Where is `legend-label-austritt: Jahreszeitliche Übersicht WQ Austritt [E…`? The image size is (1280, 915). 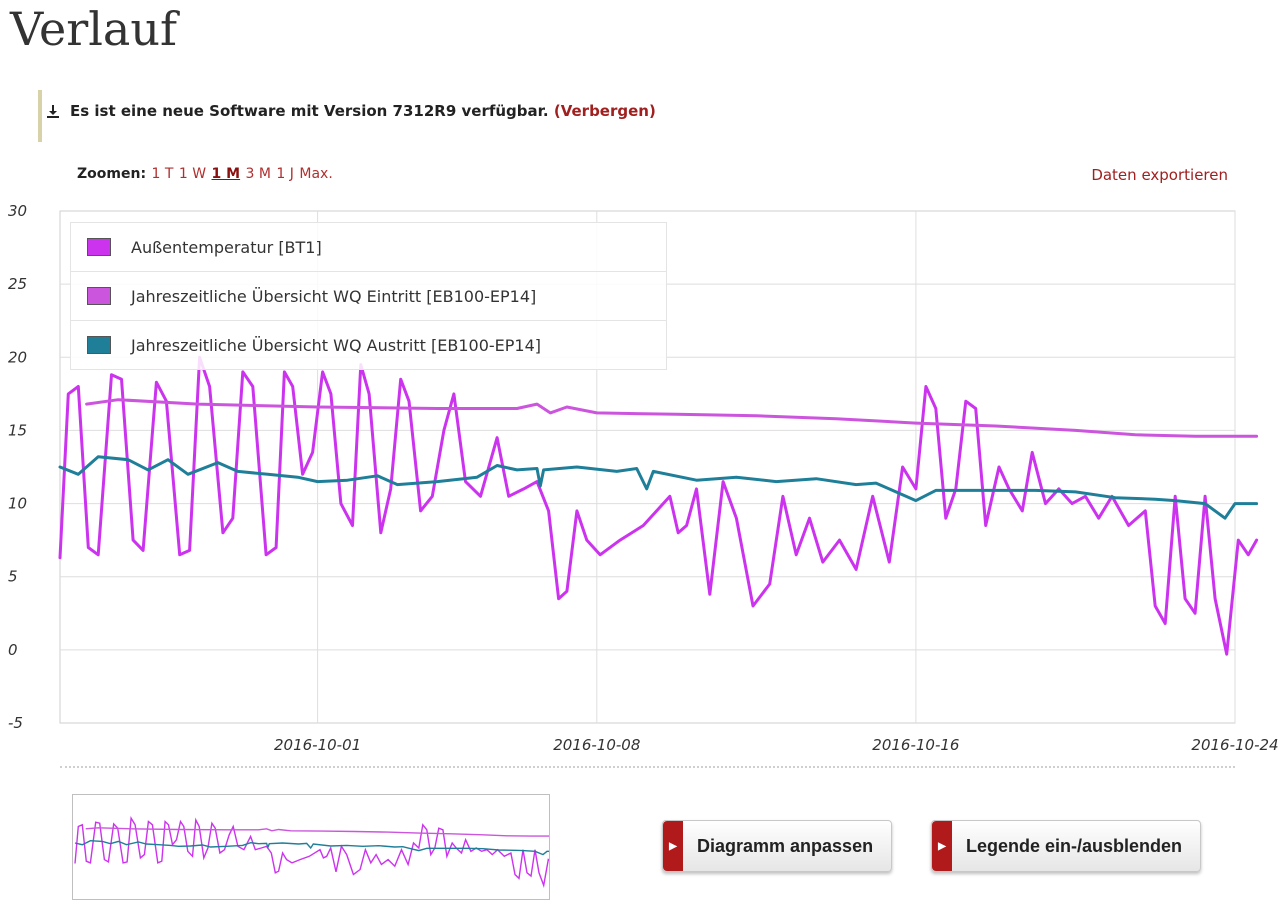
legend-label-austritt: Jahreszeitliche Übersicht WQ Austritt [E… is located at coordinates (336, 345).